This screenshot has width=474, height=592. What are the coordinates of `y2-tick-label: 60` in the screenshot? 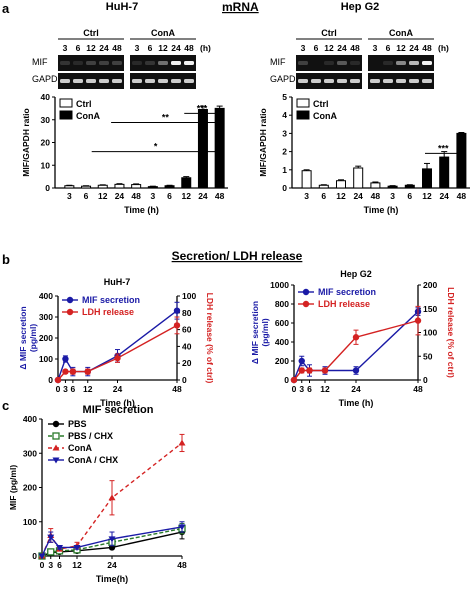 It's located at (187, 330).